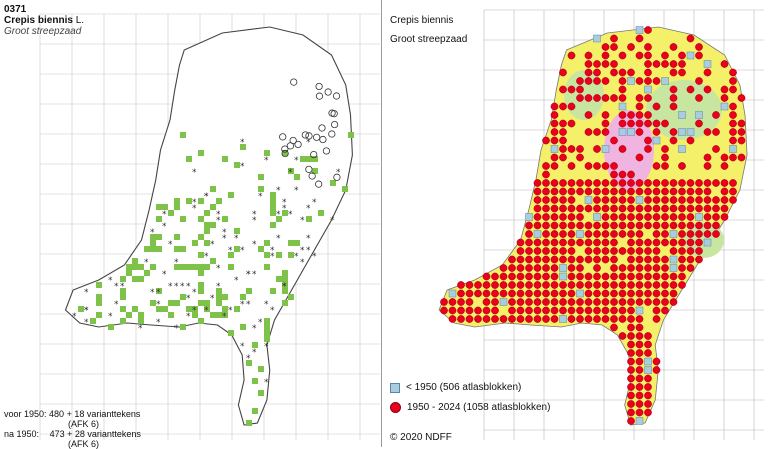  Describe the element at coordinates (479, 407) in the screenshot. I see `legend-label: 1950 - 2024 (1058 atlasblokken)` at that location.